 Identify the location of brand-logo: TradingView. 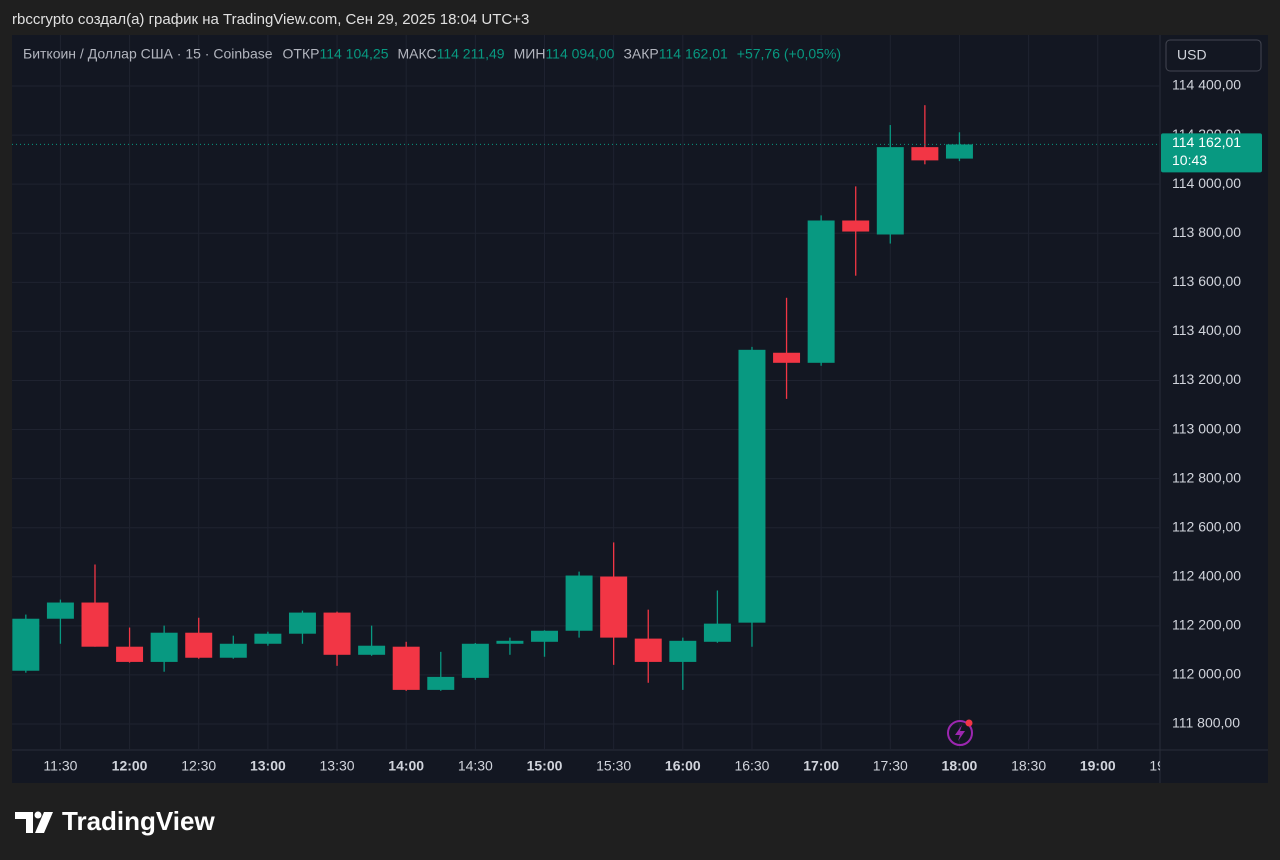
(115, 821).